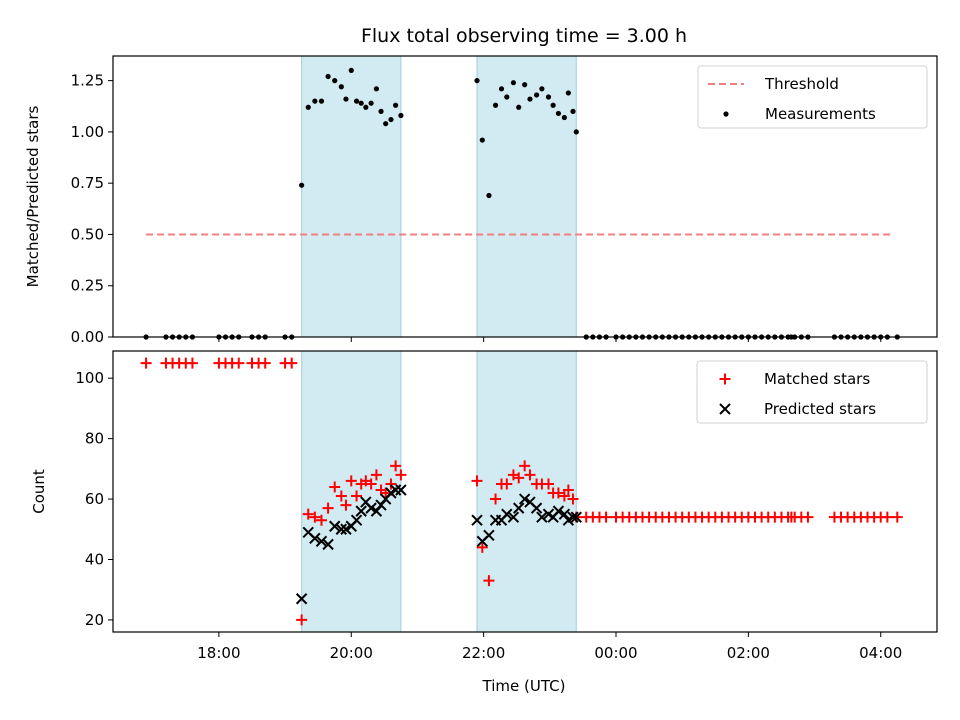 The width and height of the screenshot is (960, 720). I want to click on legend-entry-label: Measurements, so click(820, 114).